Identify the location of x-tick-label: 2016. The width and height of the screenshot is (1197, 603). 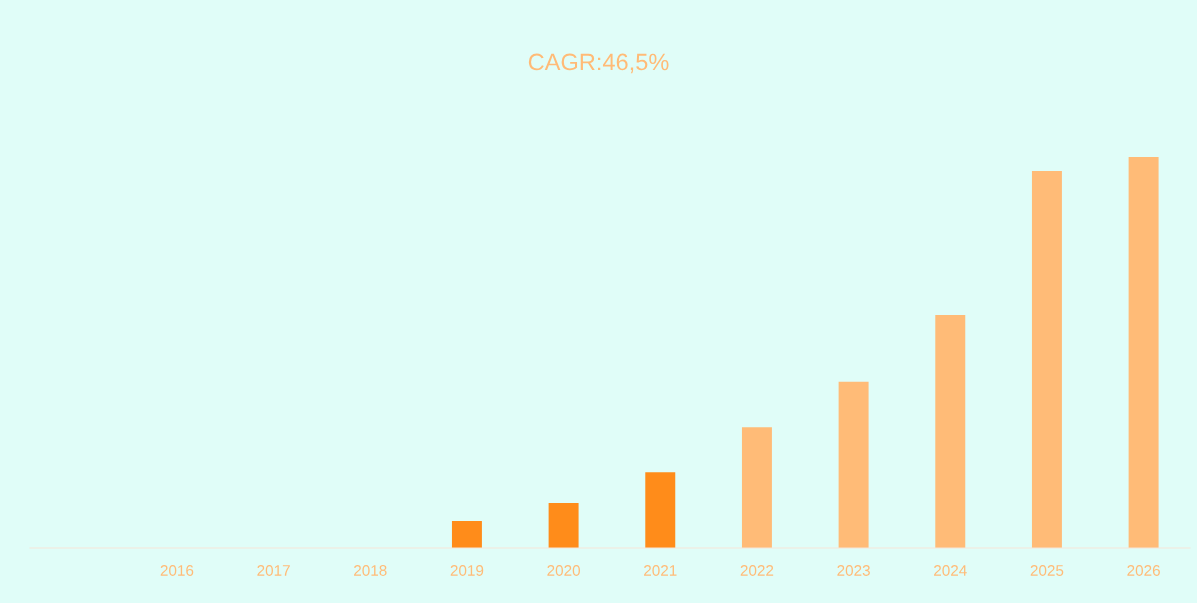
(177, 570).